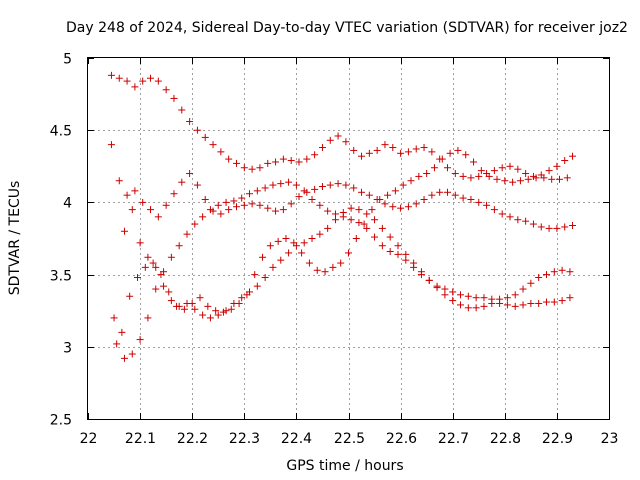 The height and width of the screenshot is (480, 640). What do you see at coordinates (61, 277) in the screenshot?
I see `y-tick-label: 3.5` at bounding box center [61, 277].